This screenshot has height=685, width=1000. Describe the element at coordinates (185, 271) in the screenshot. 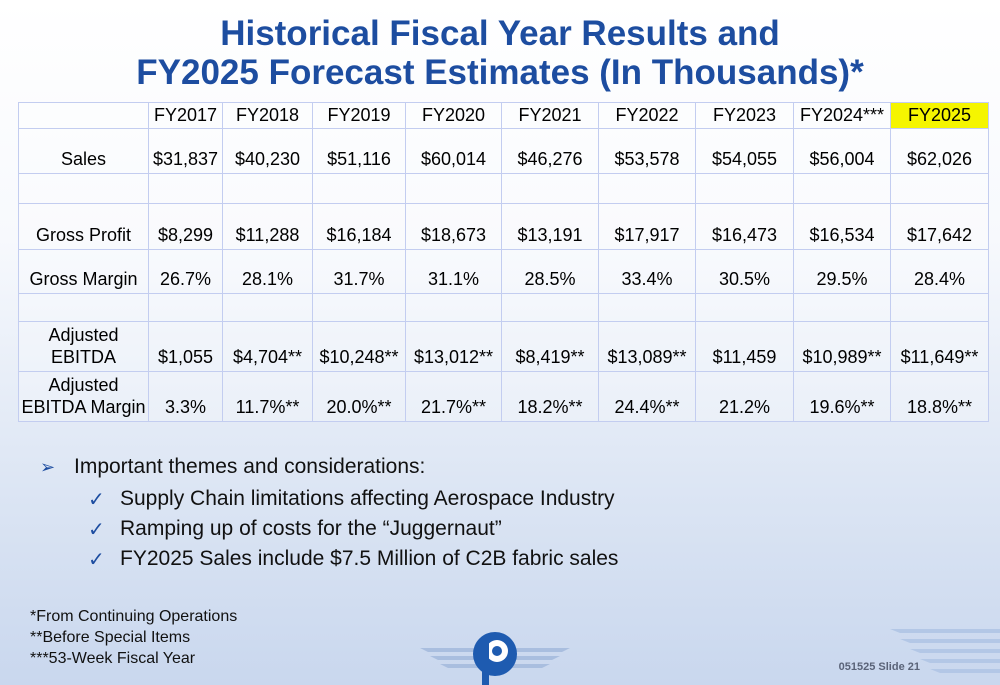

I see `table-cell: 26.7%` at that location.